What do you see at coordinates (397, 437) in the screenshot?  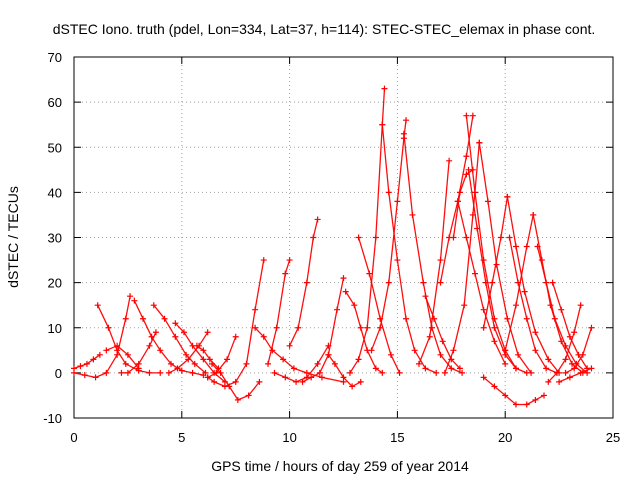 I see `x-tick-label: 15` at bounding box center [397, 437].